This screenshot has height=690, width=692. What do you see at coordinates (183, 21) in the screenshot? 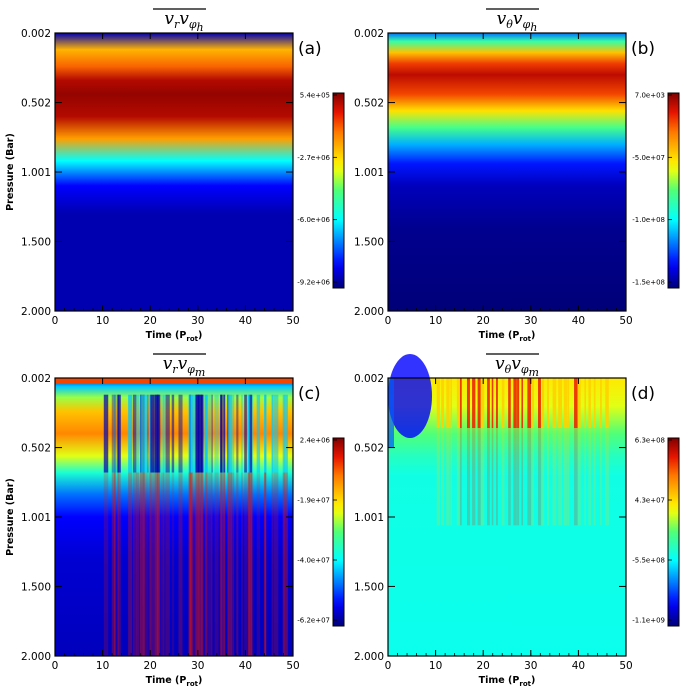
I see `panel-title: vrvφh` at bounding box center [183, 21].